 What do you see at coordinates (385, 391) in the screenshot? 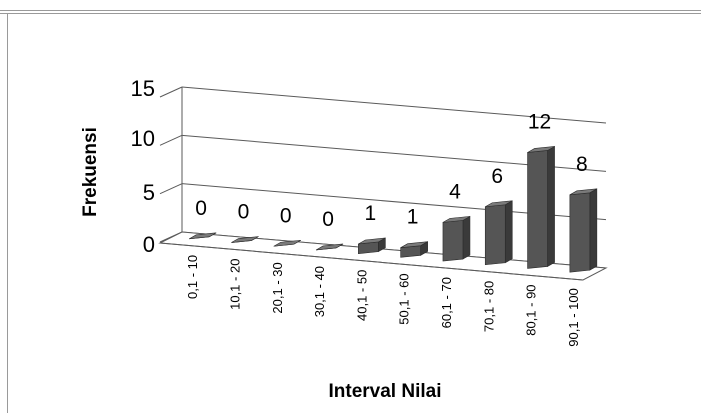
I see `x-axis-title: Interval Nilai` at bounding box center [385, 391].